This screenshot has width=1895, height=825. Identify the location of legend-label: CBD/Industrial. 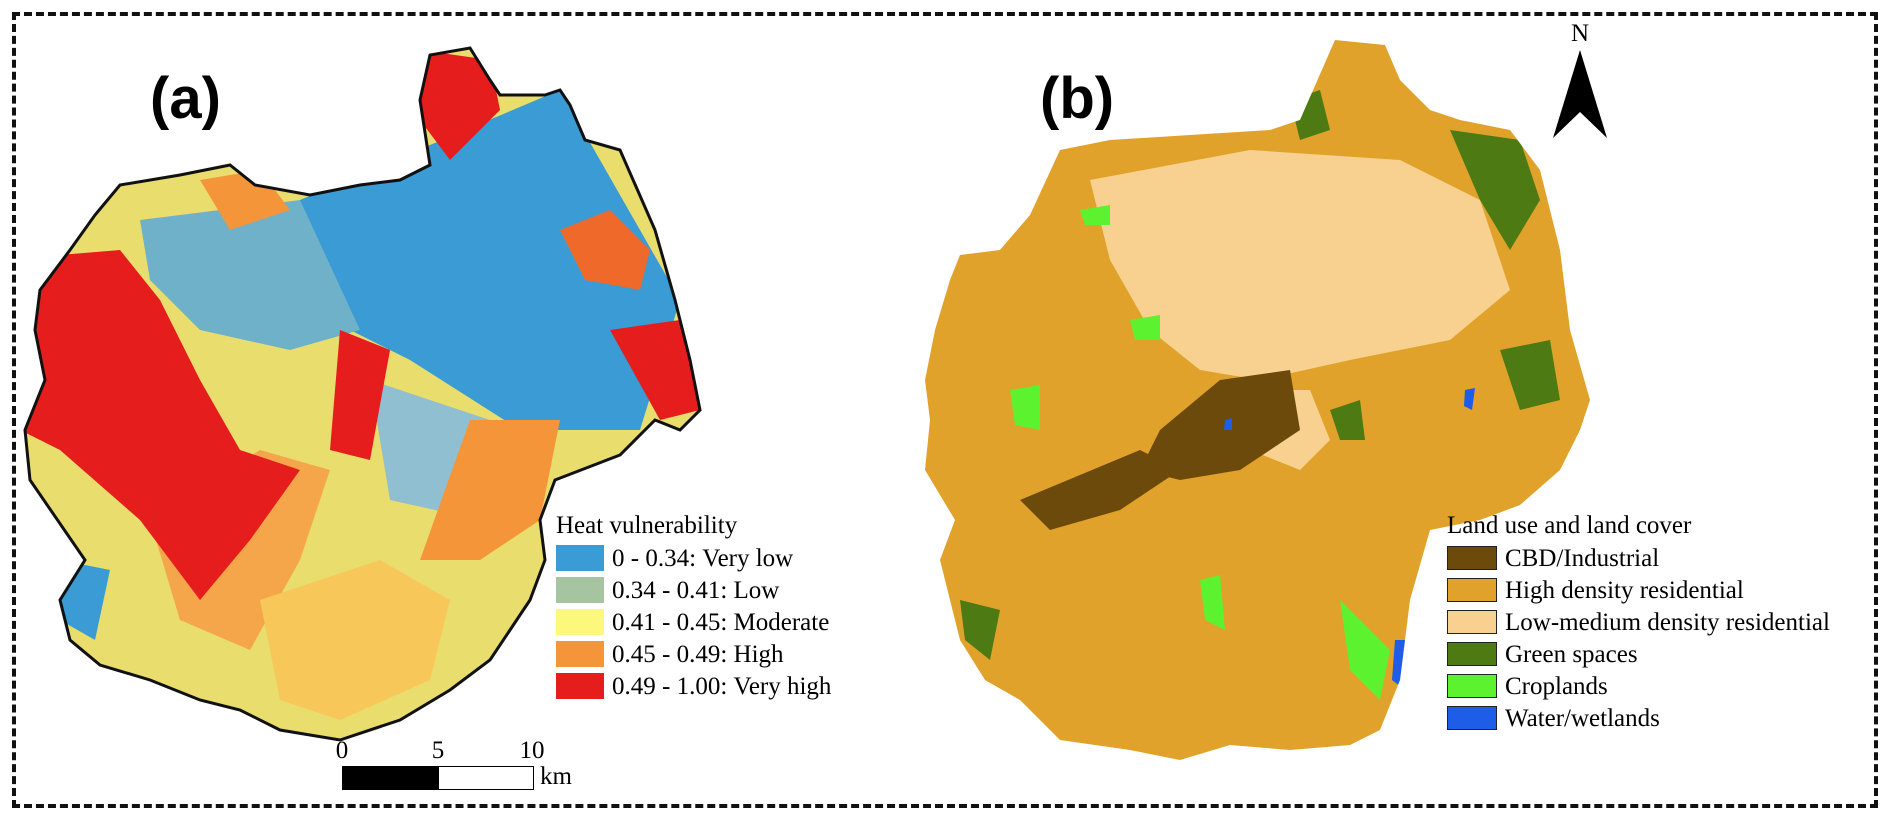
(1582, 558).